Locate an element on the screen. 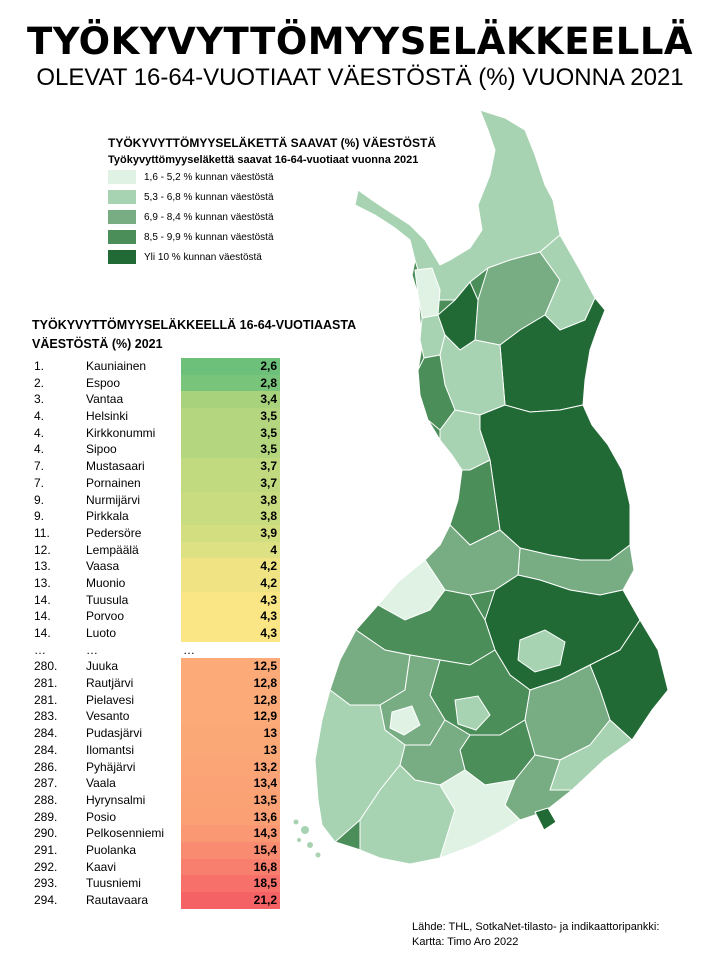 The image size is (720, 960). ranking-row: 14. Luoto 4,3 is located at coordinates (157, 633).